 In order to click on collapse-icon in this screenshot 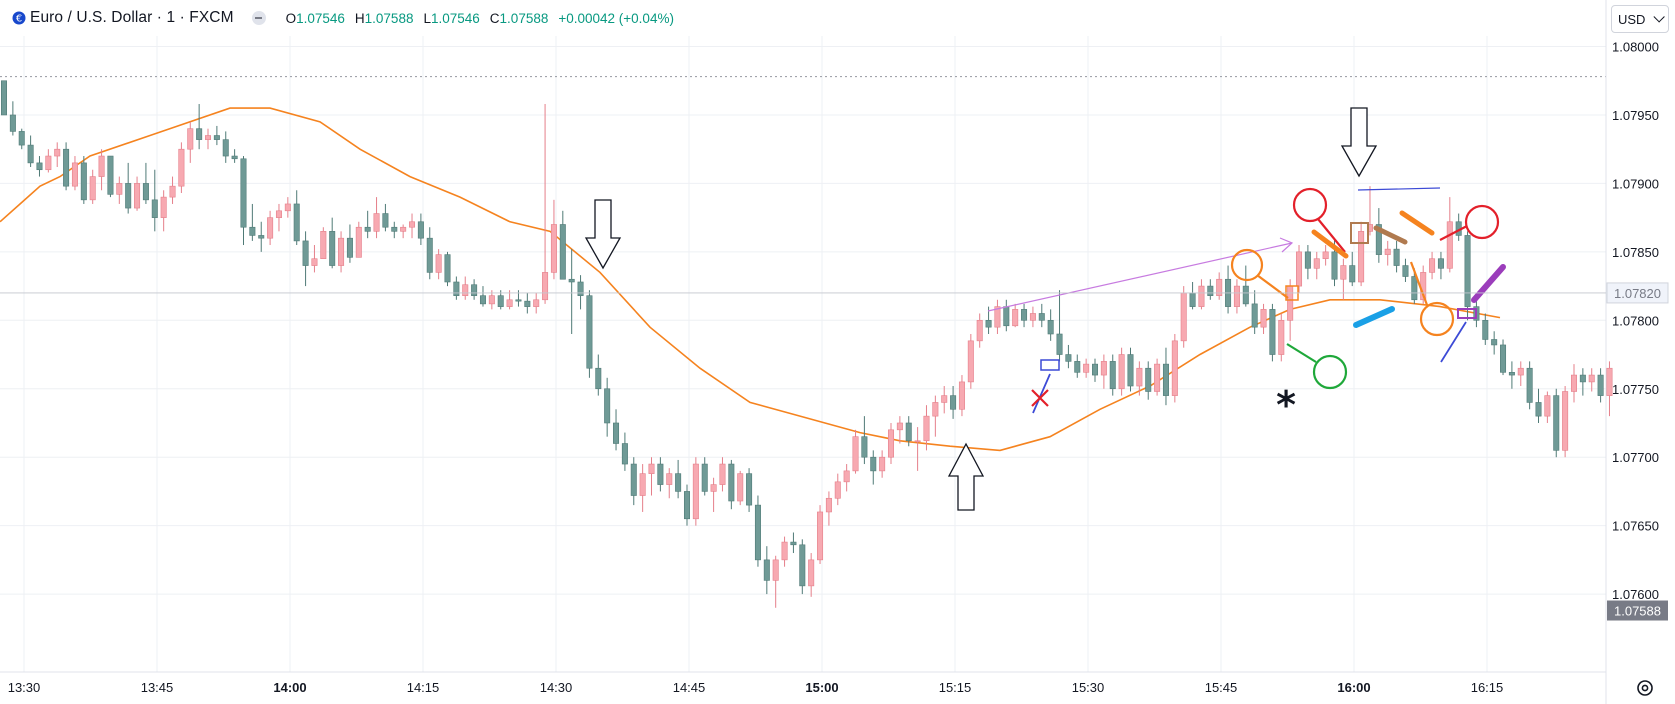, I will do `click(258, 18)`.